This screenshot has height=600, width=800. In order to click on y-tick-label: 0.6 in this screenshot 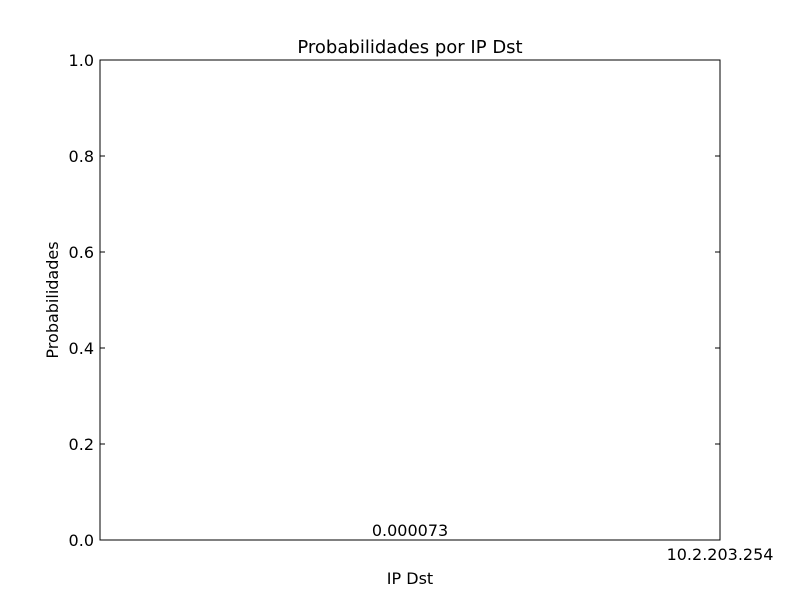, I will do `click(81, 252)`.